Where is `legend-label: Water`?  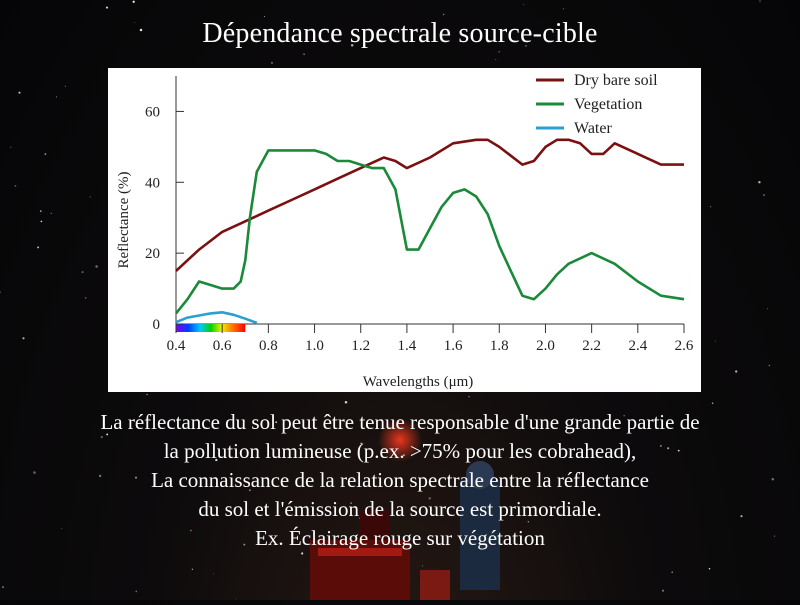
legend-label: Water is located at coordinates (593, 128).